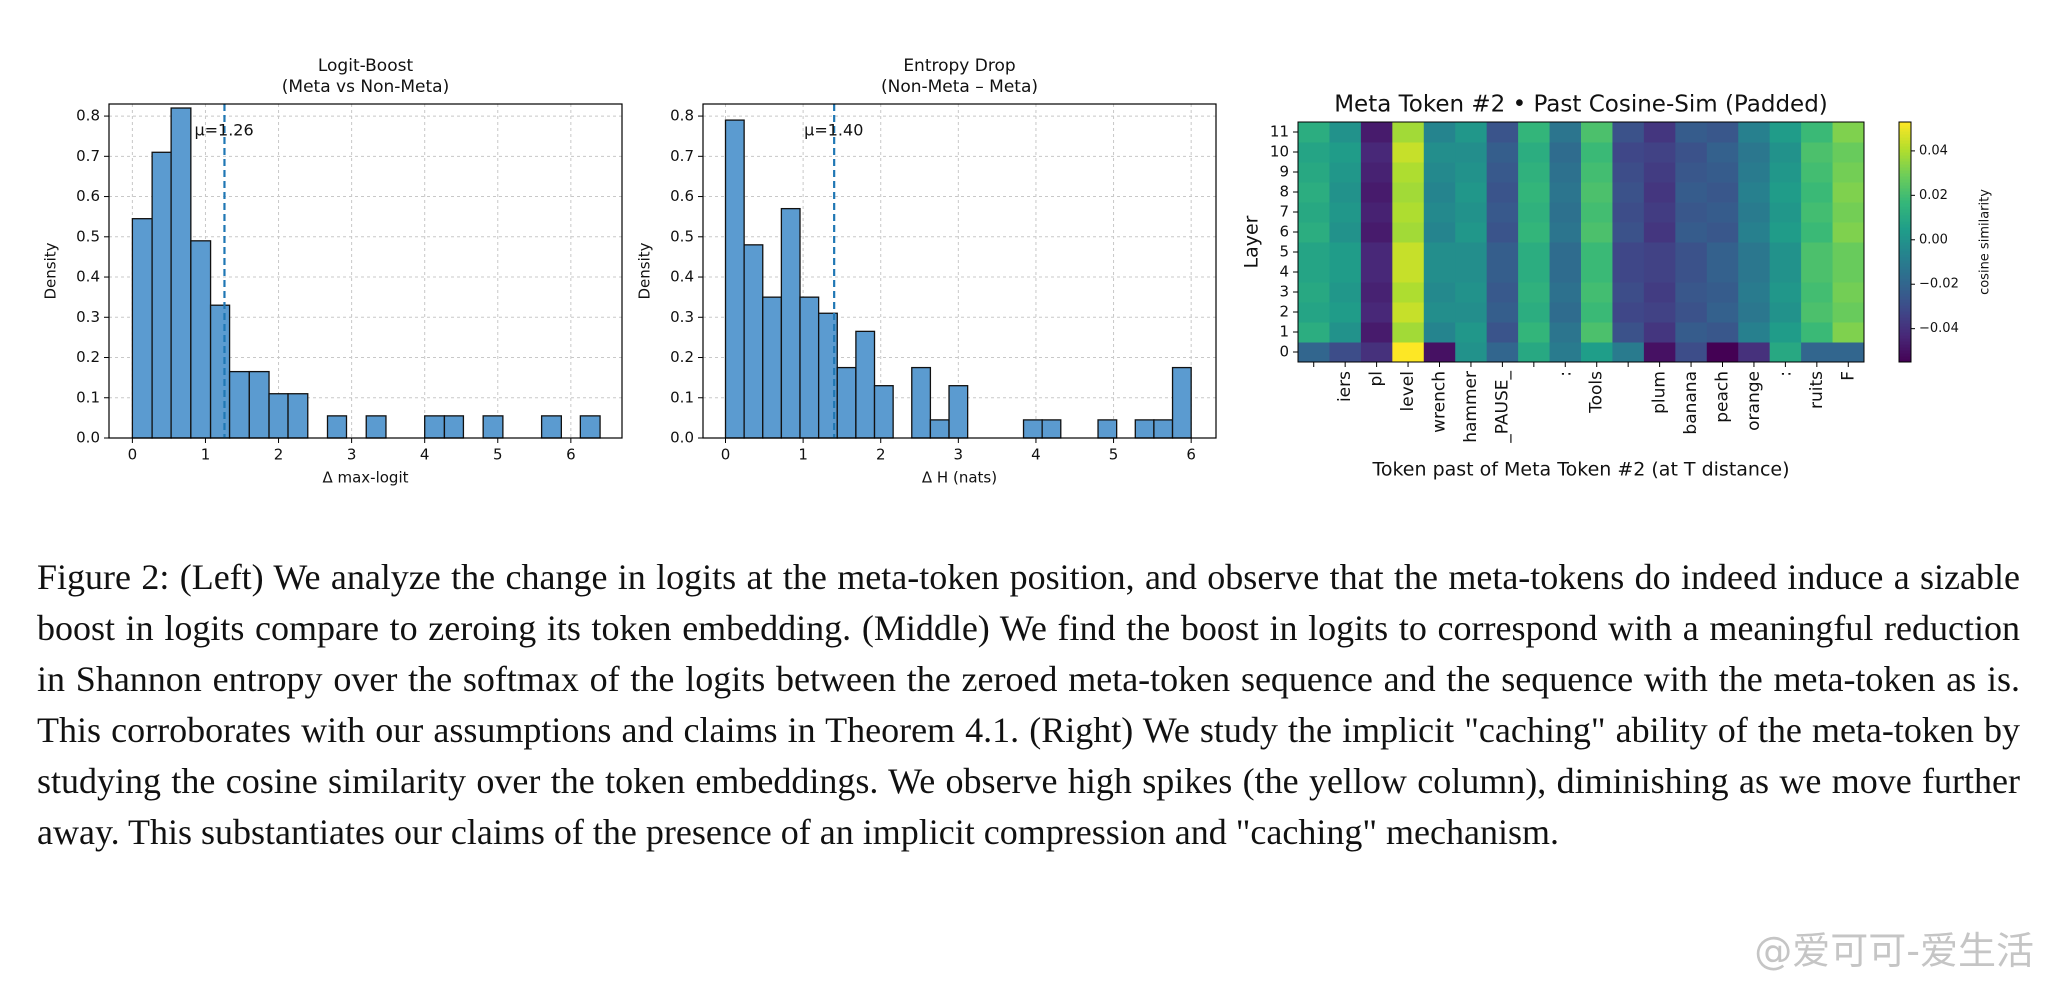  What do you see at coordinates (1660, 392) in the screenshot?
I see `x-tick-label: plum` at bounding box center [1660, 392].